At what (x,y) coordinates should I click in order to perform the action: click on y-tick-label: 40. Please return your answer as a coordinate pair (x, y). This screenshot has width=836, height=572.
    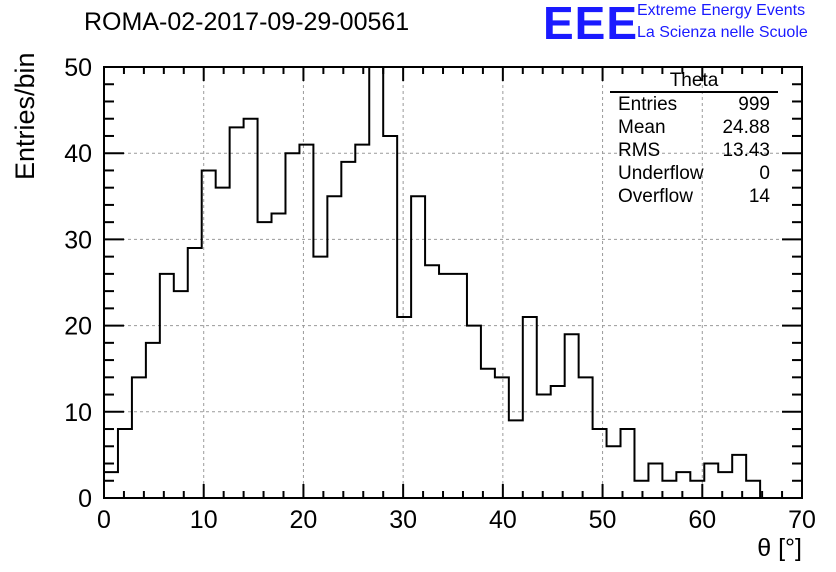
    Looking at the image, I should click on (78, 154).